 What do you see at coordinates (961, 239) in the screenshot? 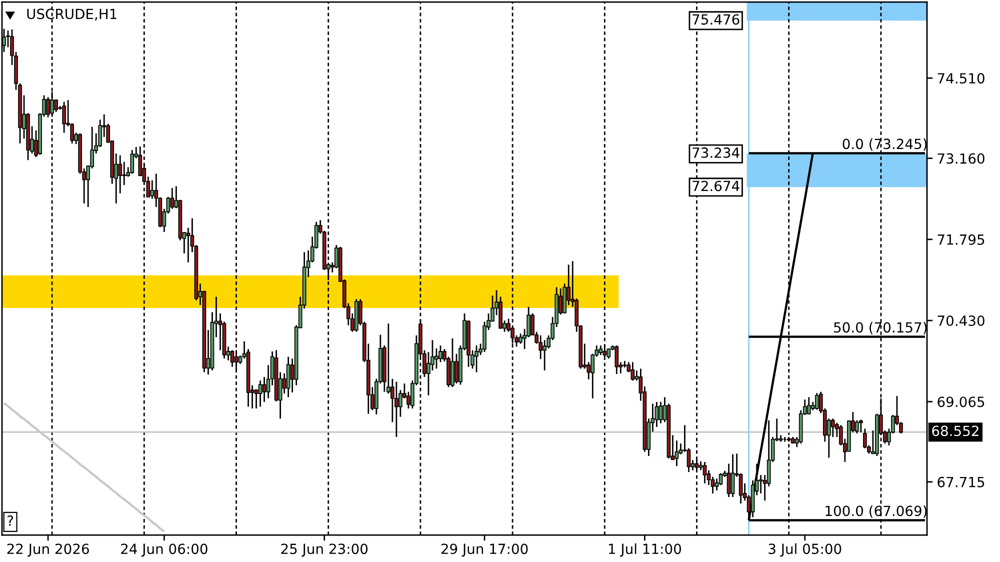
I see `y-tick-label: 71.795` at bounding box center [961, 239].